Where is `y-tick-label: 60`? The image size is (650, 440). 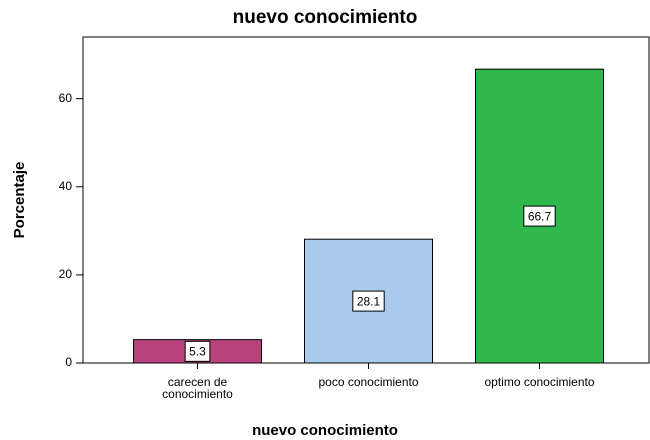 y-tick-label: 60 is located at coordinates (66, 98).